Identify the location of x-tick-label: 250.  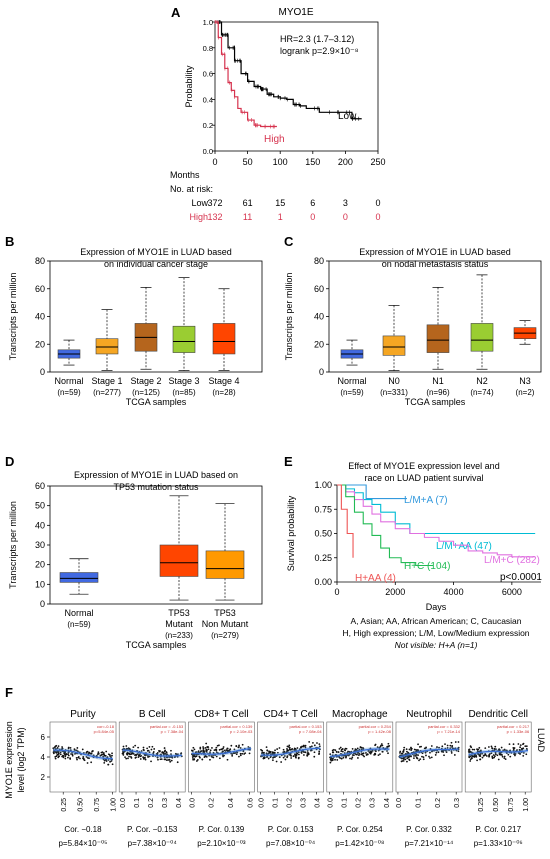
(377, 162).